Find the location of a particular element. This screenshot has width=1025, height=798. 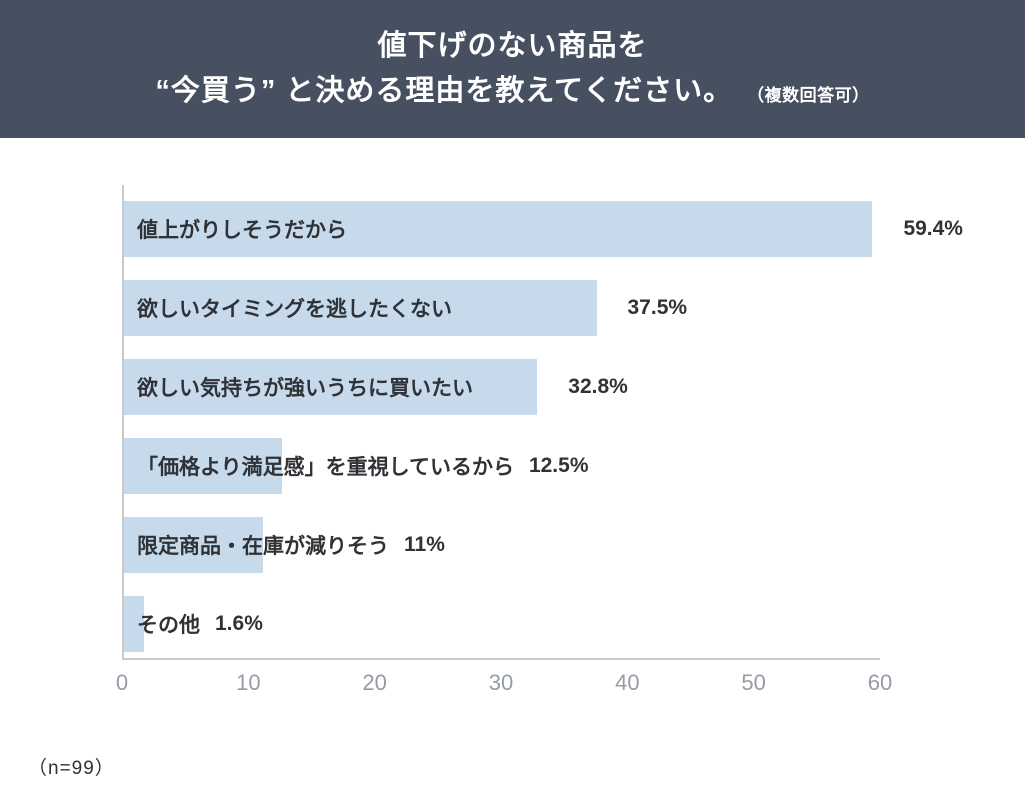

bar-row: 欲しいタイミングを逃したくない 37.5% is located at coordinates (502, 308).